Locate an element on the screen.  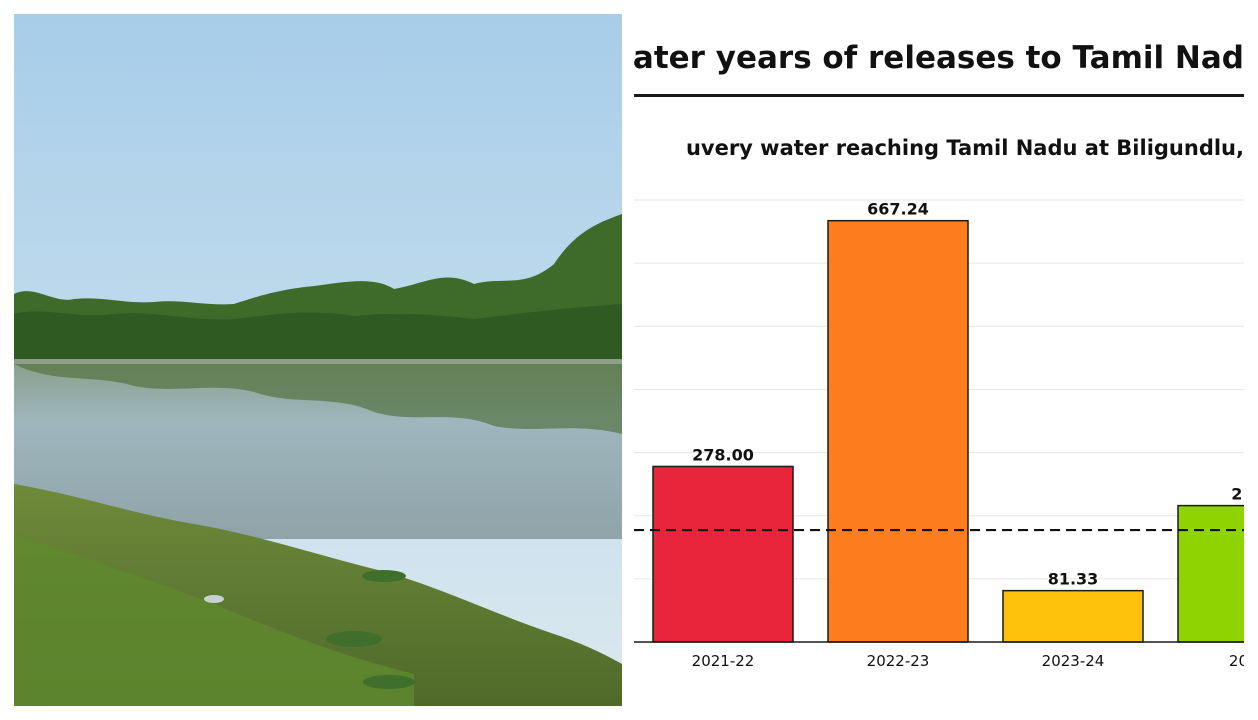
x-tick-label: 2023-24 is located at coordinates (1073, 661).